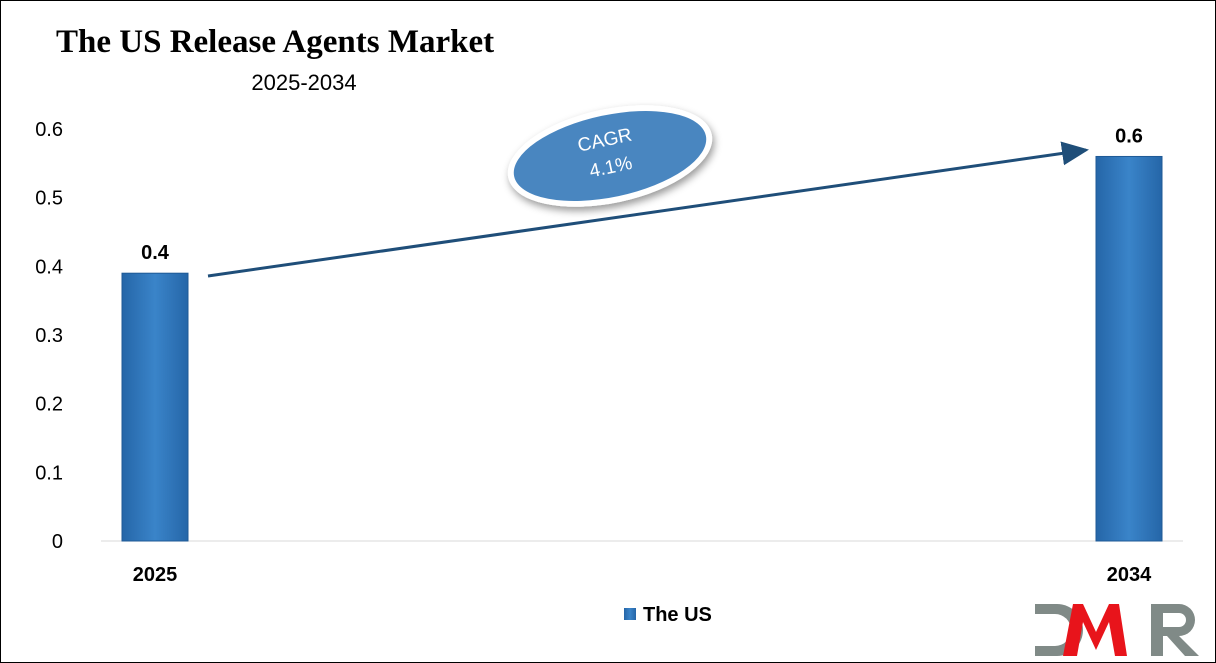 The width and height of the screenshot is (1216, 663). I want to click on cagr-bubble, so click(610, 156).